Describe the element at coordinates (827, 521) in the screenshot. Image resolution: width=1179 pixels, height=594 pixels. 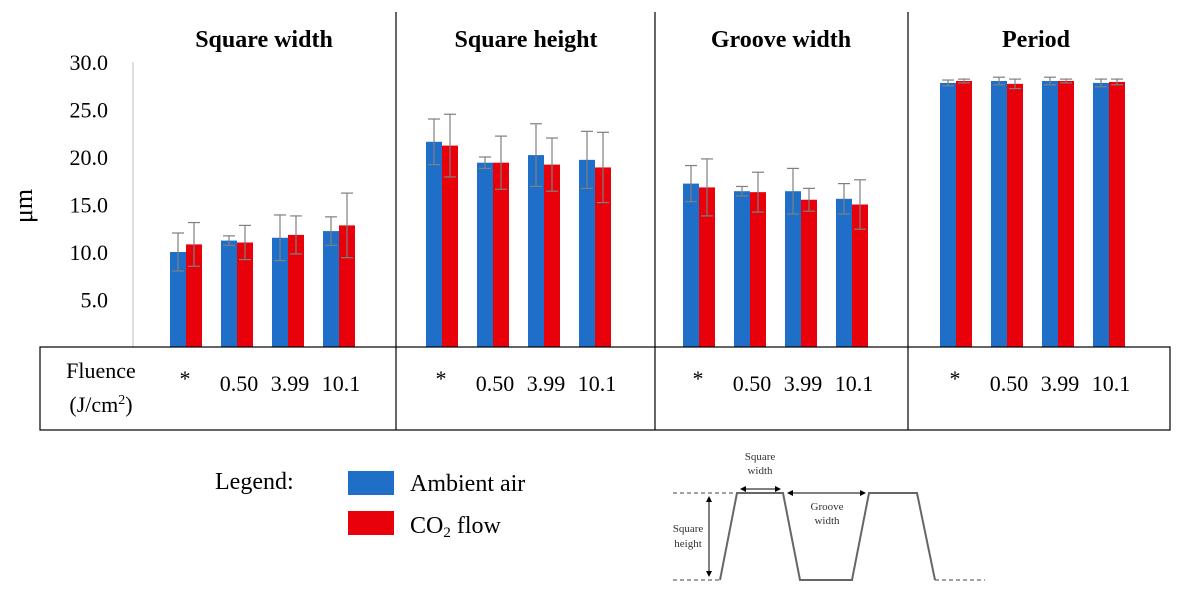
I see `diagram-groove-width-label-2: width` at that location.